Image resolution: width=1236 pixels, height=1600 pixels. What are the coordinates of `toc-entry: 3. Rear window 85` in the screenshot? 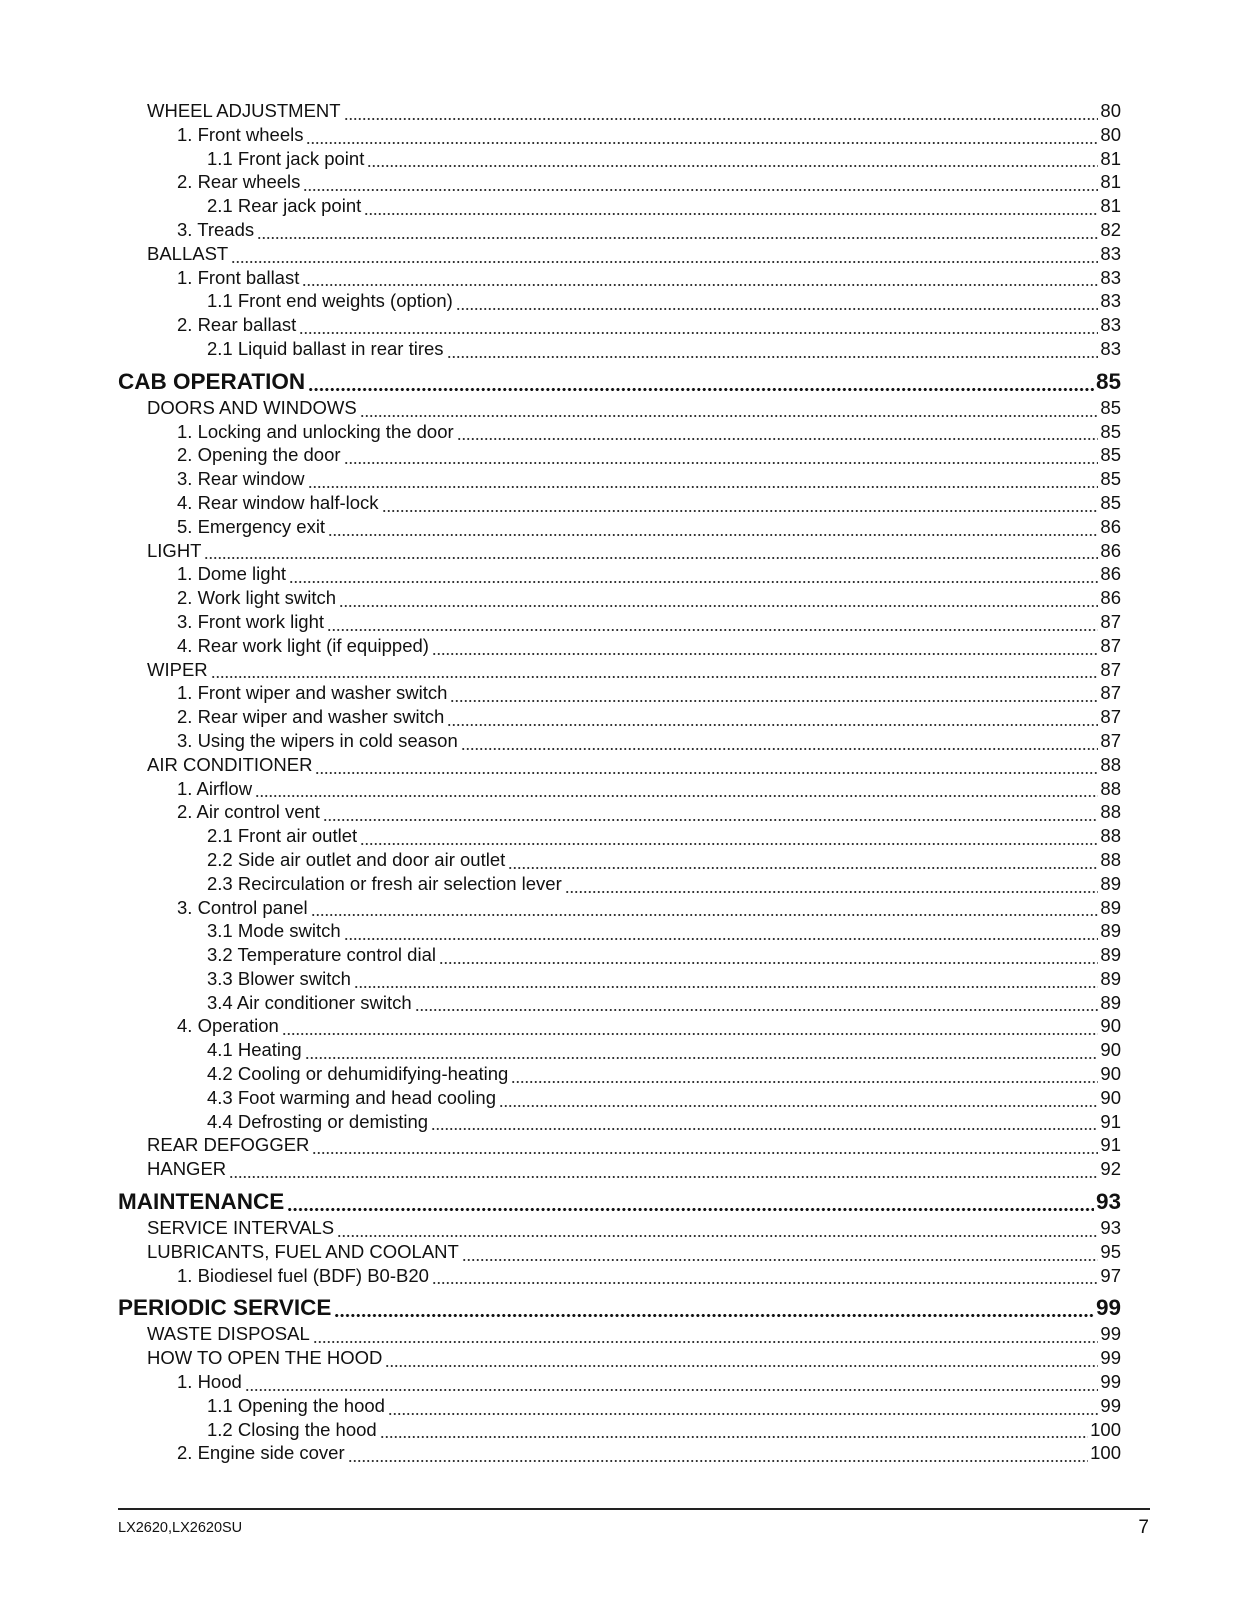 It's located at (619, 479).